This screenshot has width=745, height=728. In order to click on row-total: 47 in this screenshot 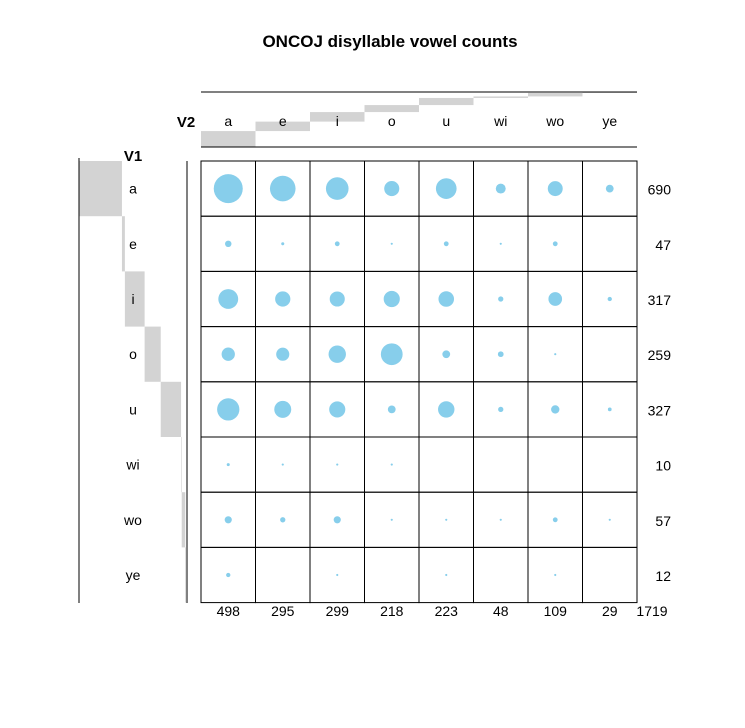, I will do `click(663, 245)`.